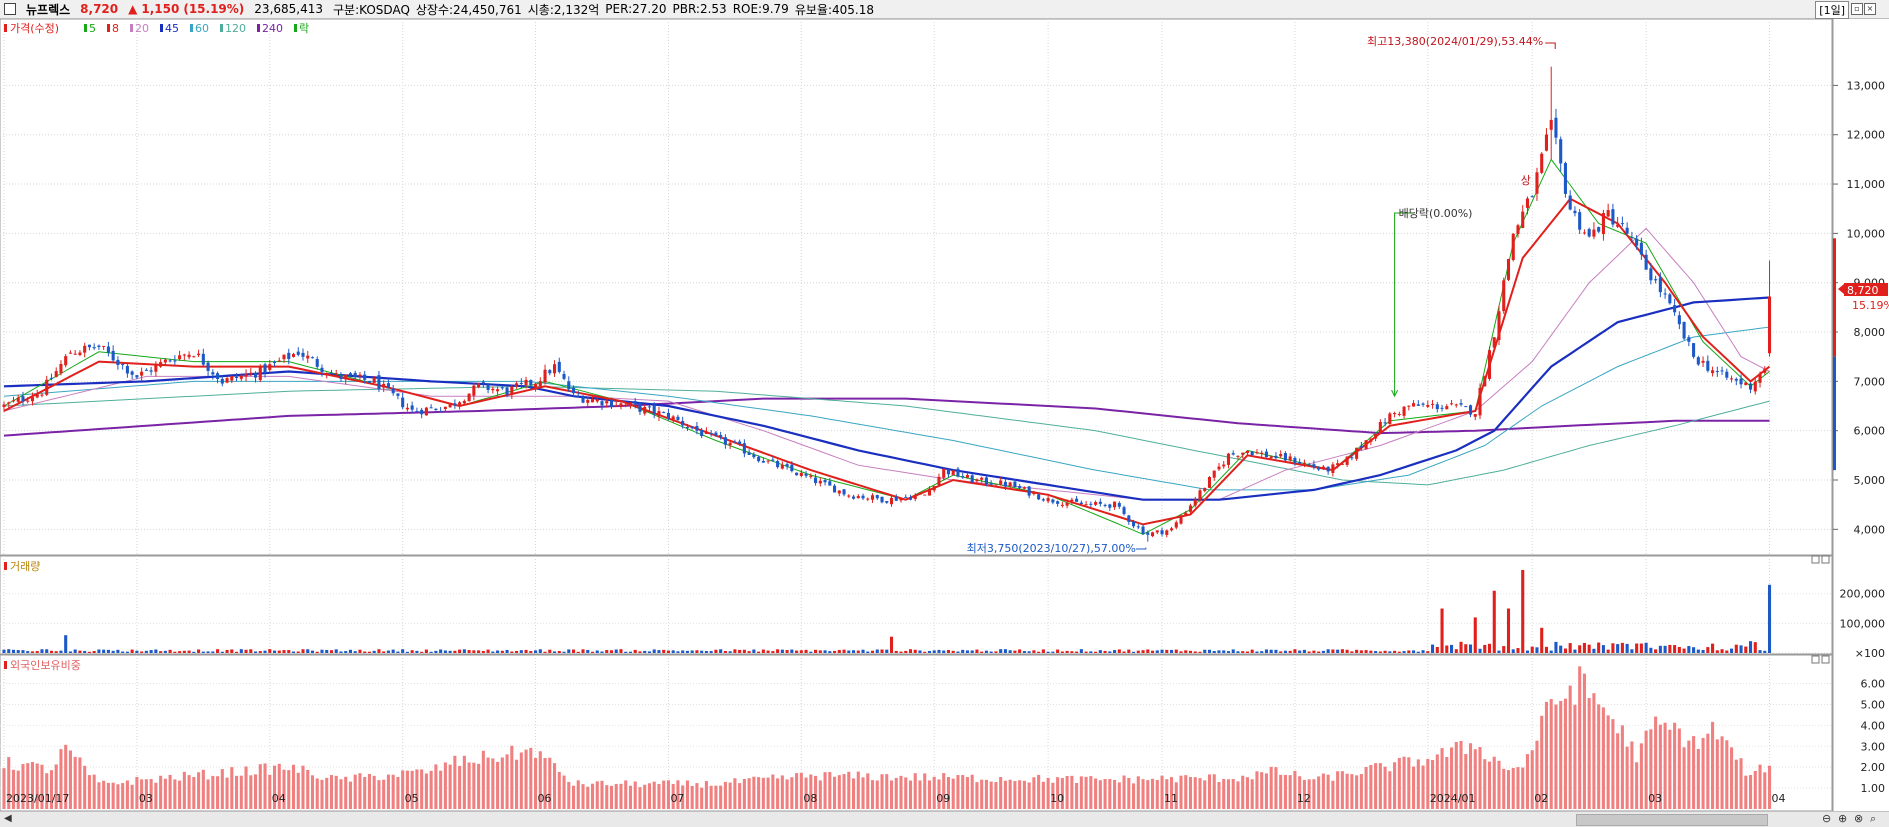 This screenshot has width=1889, height=827. Describe the element at coordinates (943, 798) in the screenshot. I see `x-tick-label: 09` at that location.